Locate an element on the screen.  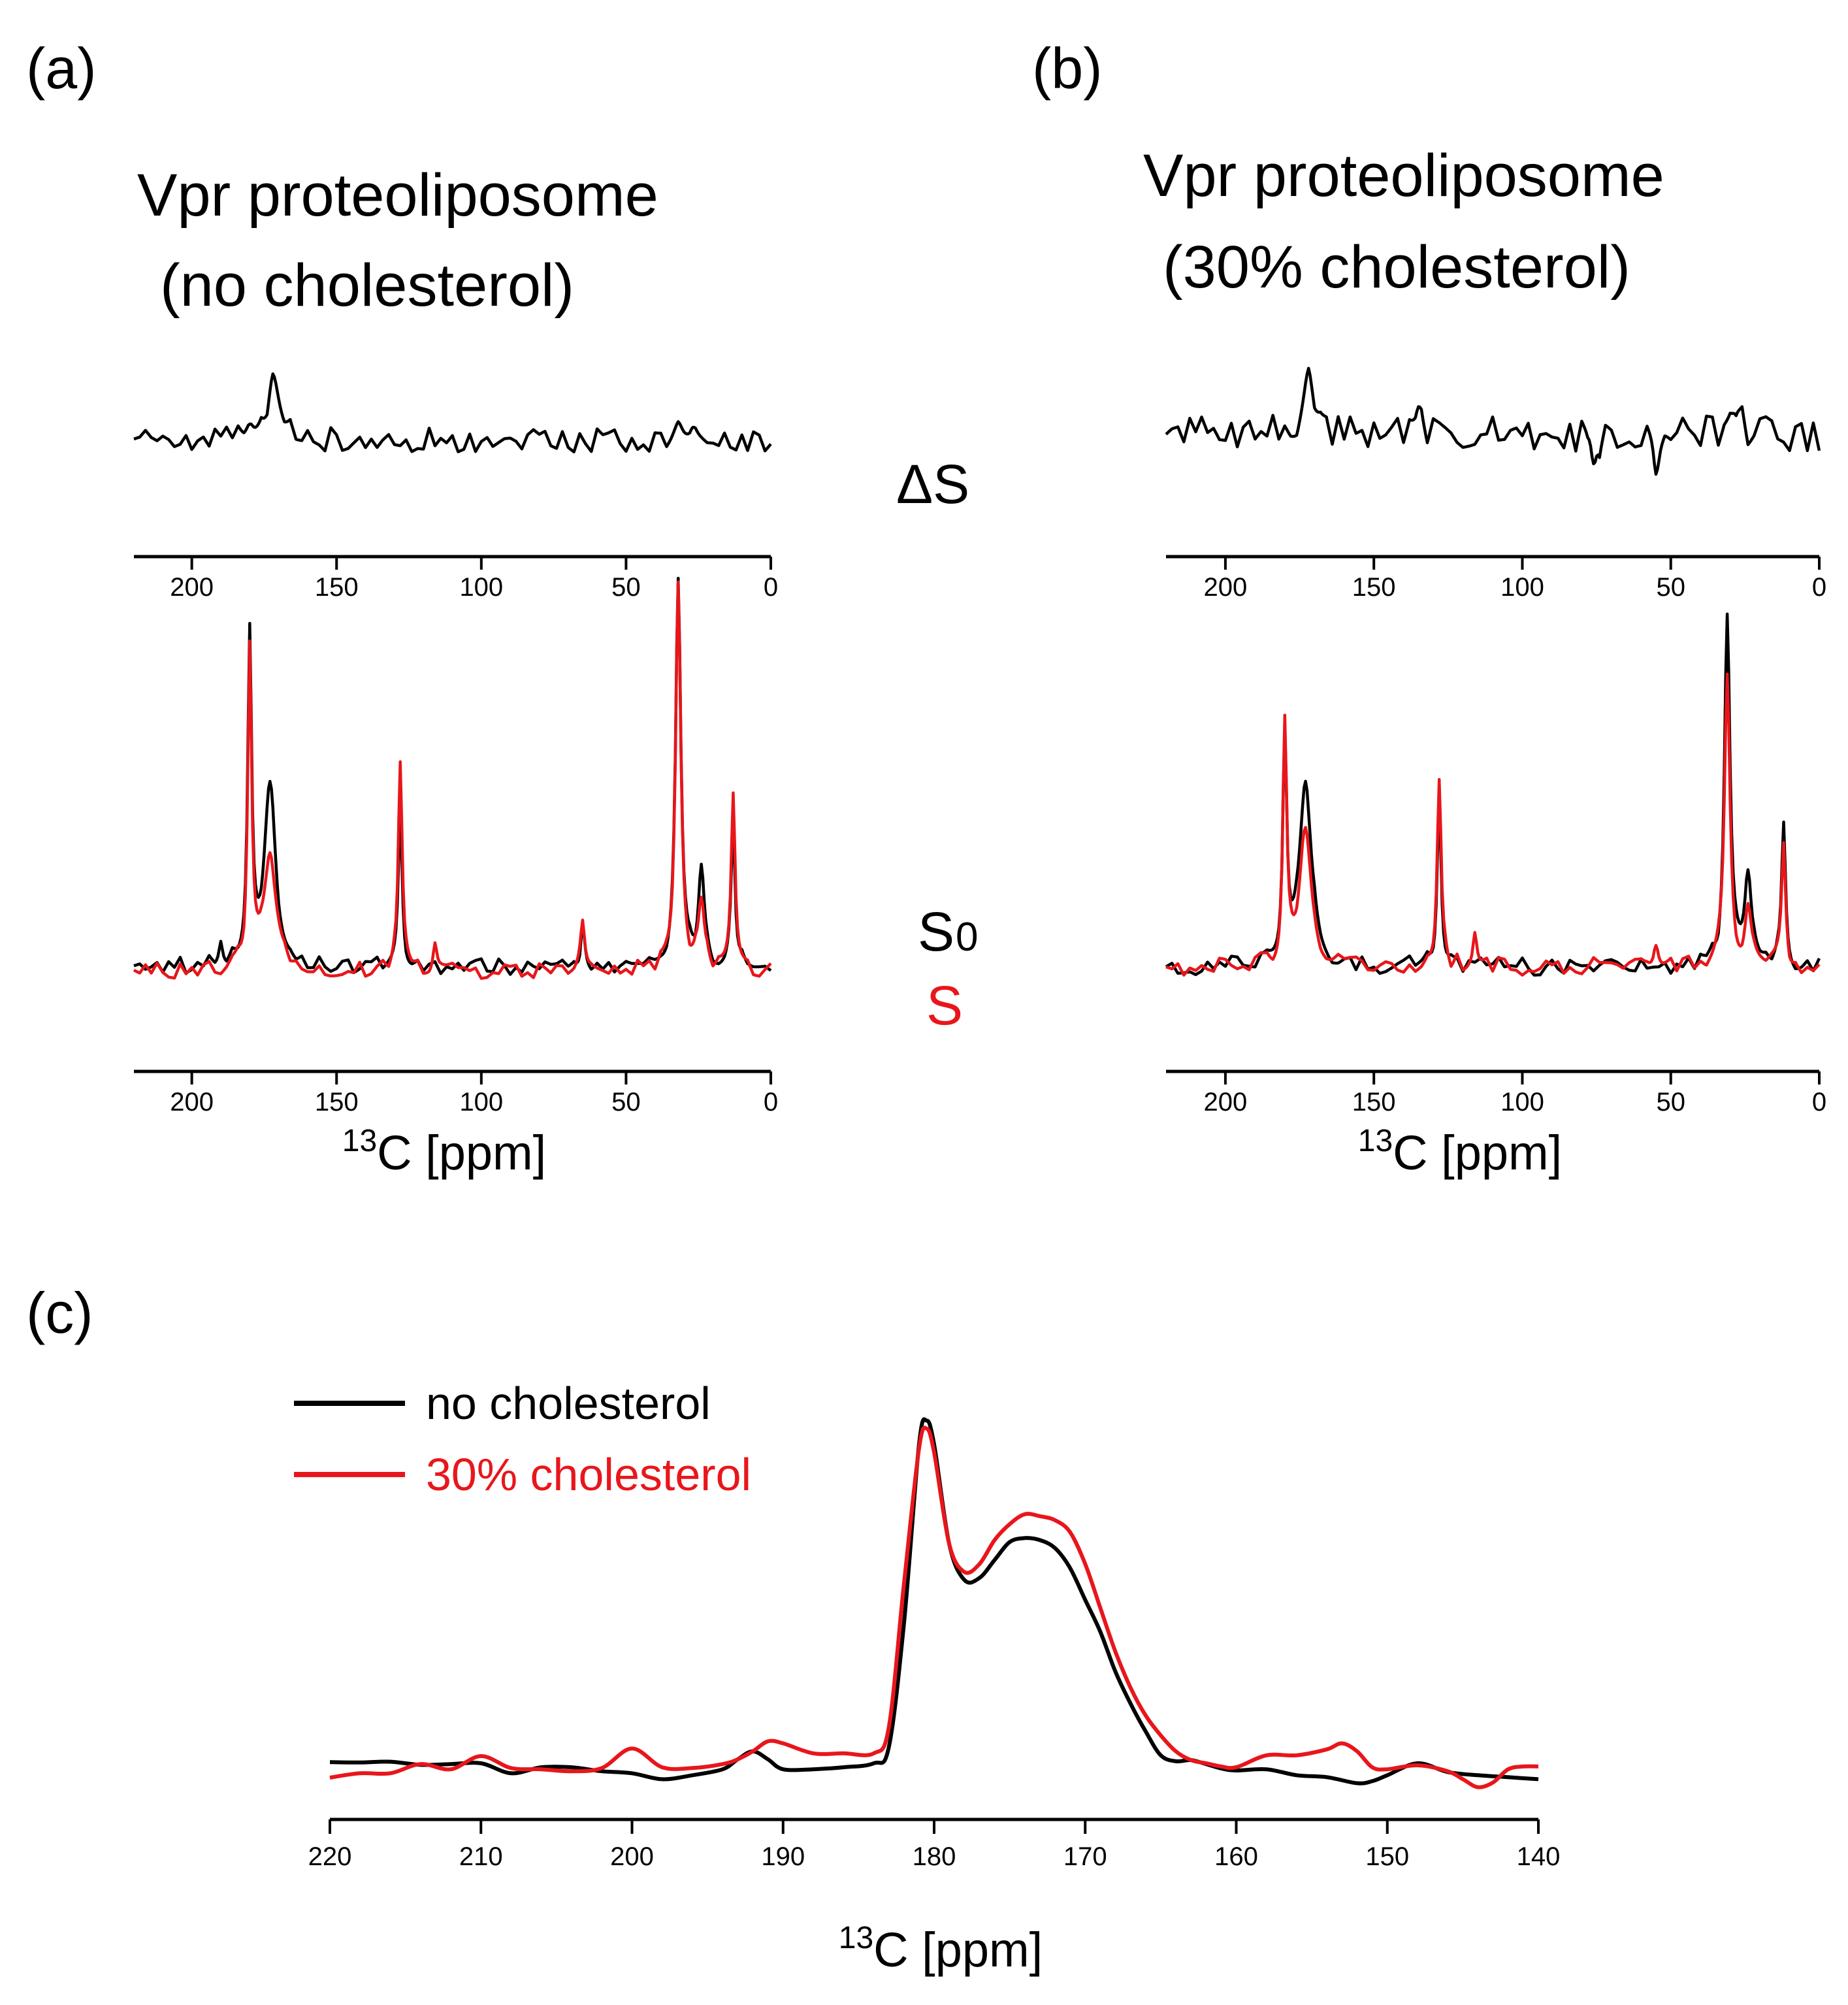
panel-c-x-axis-title-sup: 13 is located at coordinates (856, 1938).